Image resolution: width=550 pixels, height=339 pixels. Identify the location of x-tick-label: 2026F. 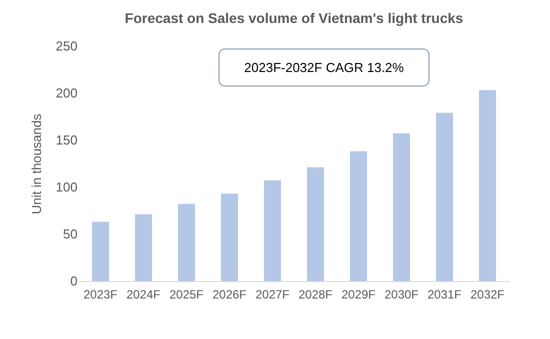
(229, 295).